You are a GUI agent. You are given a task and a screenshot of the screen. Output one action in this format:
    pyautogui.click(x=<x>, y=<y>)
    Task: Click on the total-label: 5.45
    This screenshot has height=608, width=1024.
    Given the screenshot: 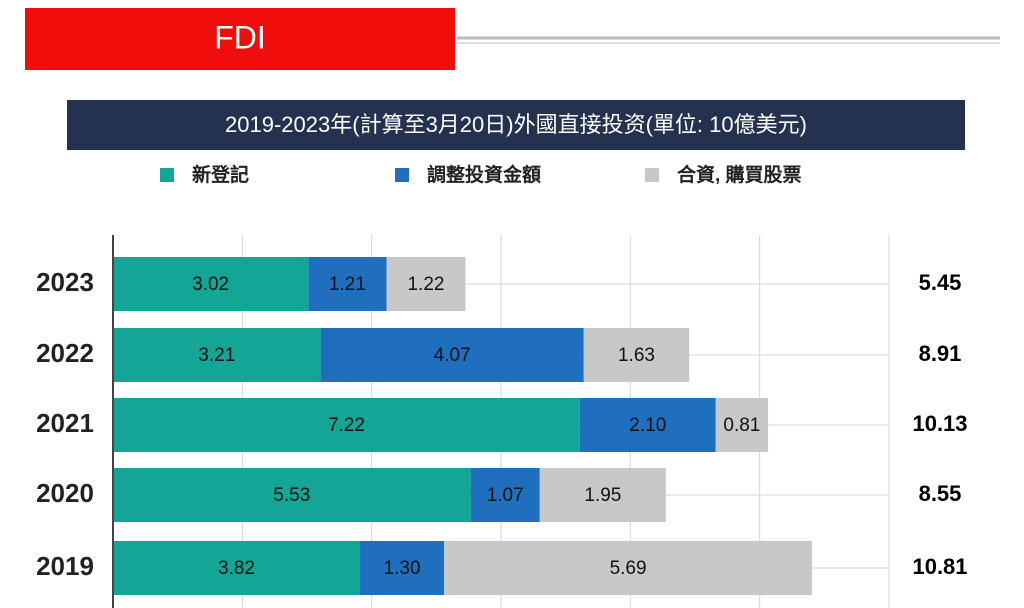 What is the action you would take?
    pyautogui.click(x=940, y=282)
    